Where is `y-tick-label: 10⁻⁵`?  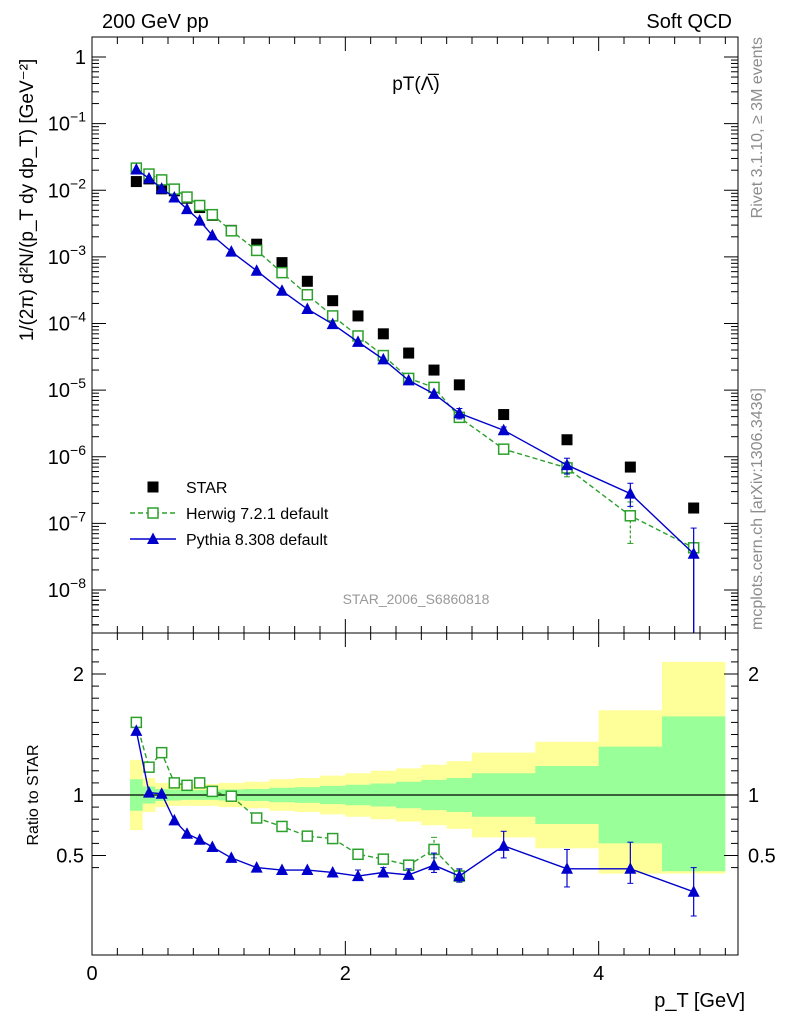 y-tick-label: 10⁻⁵ is located at coordinates (67, 388).